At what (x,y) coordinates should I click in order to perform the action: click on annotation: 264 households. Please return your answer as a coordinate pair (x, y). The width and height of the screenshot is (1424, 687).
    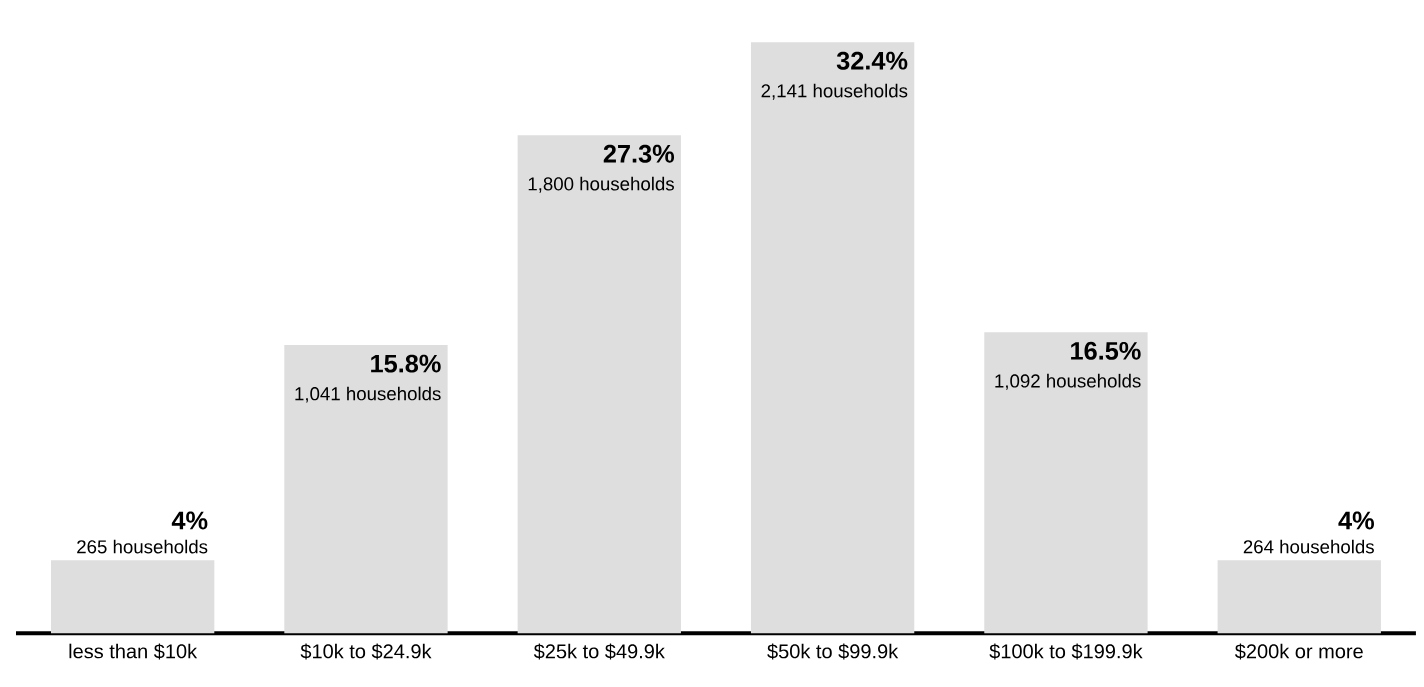
    Looking at the image, I should click on (1308, 546).